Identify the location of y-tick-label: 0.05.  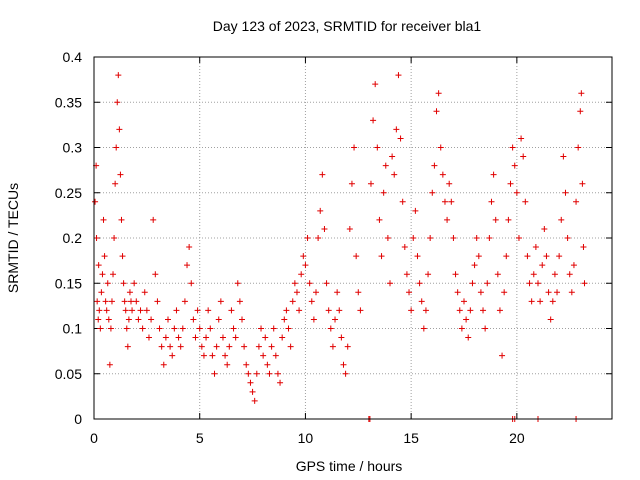
(68, 374).